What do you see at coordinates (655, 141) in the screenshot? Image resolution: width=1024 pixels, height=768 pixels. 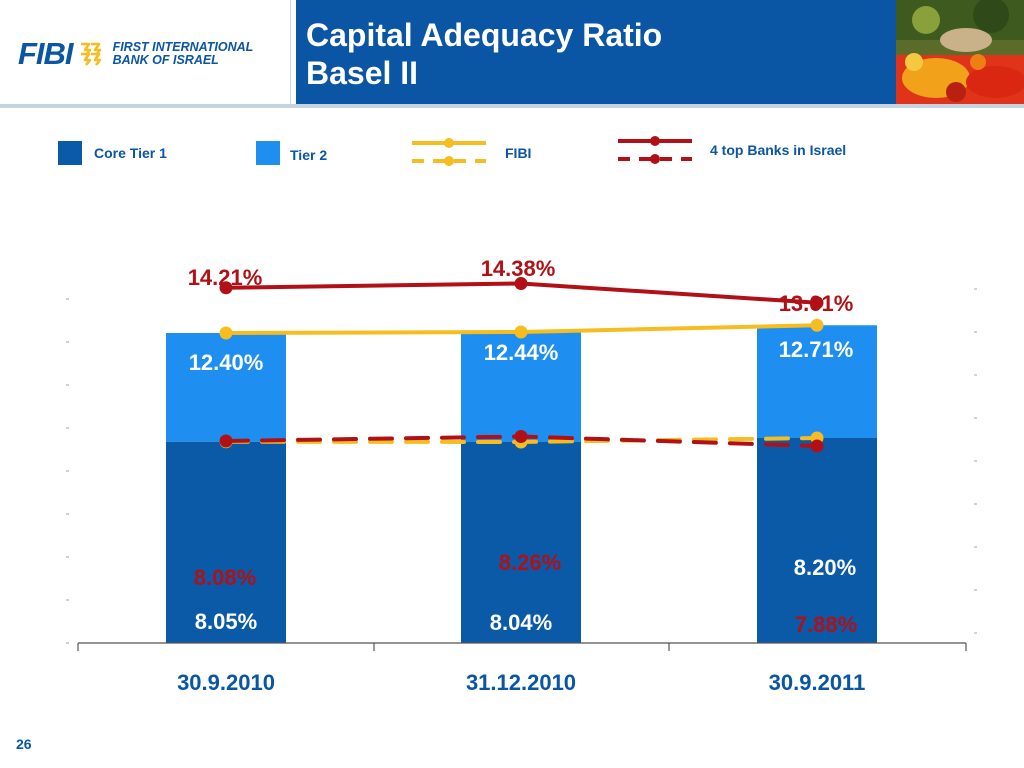 I see `legend-banks-solid-marker` at bounding box center [655, 141].